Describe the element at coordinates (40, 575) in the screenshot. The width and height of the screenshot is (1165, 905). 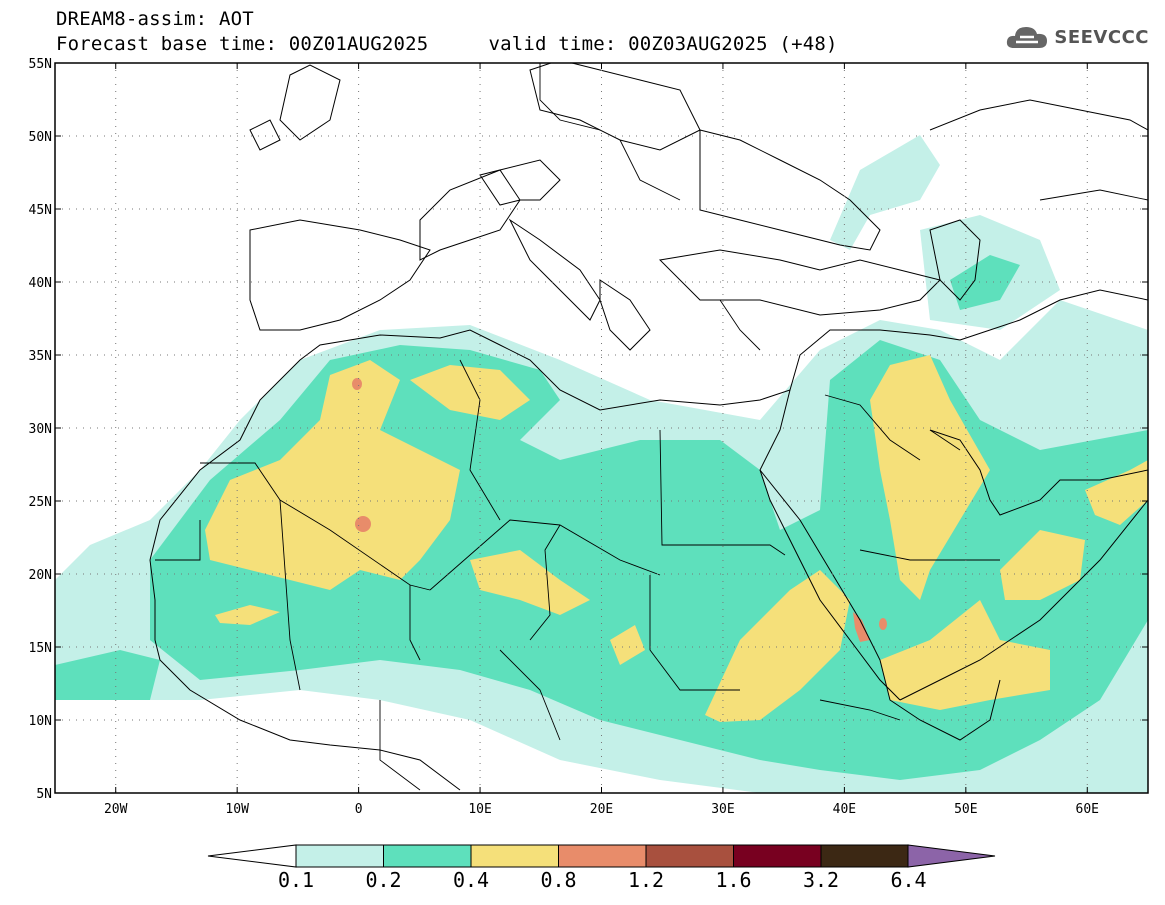
I see `lat-tick-label: 20N` at that location.